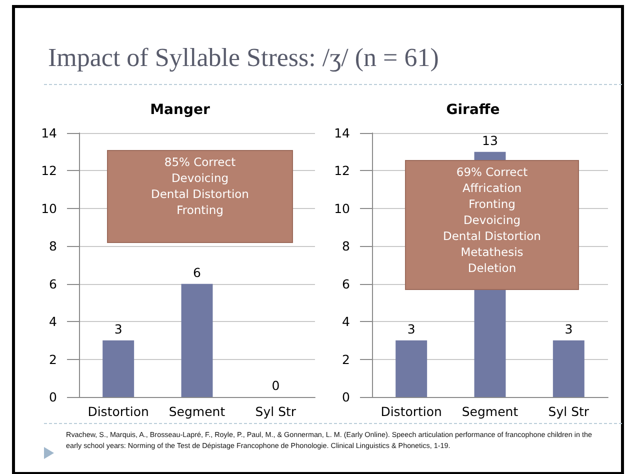 This screenshot has height=474, width=642. I want to click on chart-title: Manger, so click(180, 110).